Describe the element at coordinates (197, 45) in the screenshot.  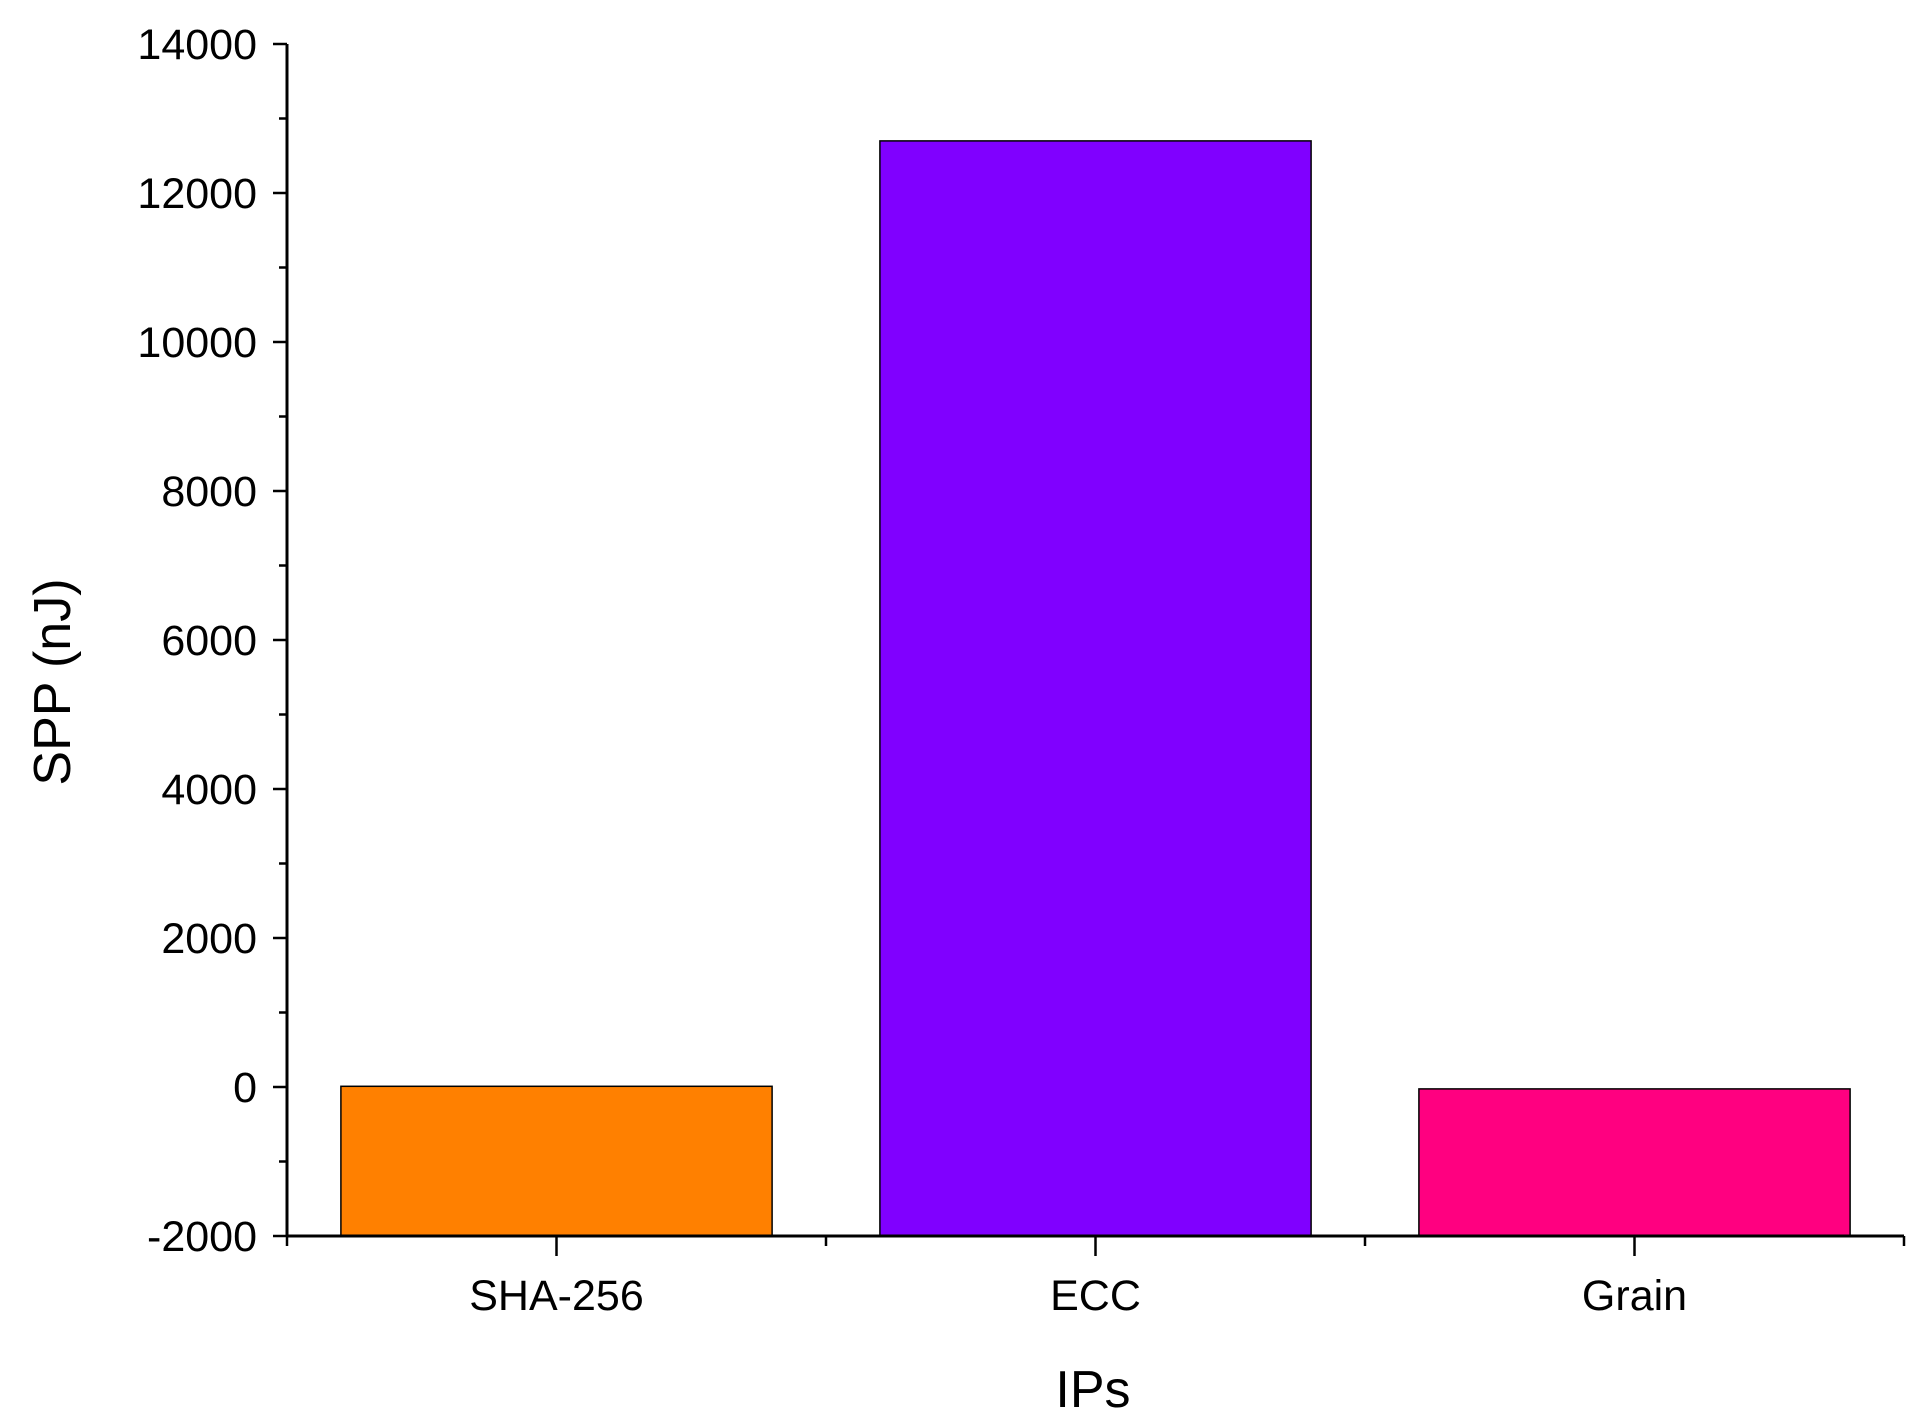
I see `y-tick-label: 14000` at that location.